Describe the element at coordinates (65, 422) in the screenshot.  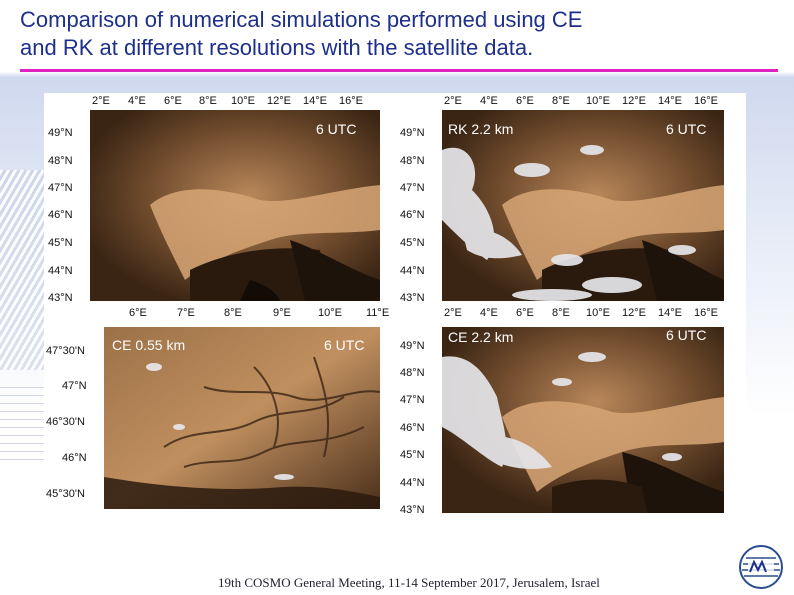
I see `lat-tick: 46°30'N` at that location.